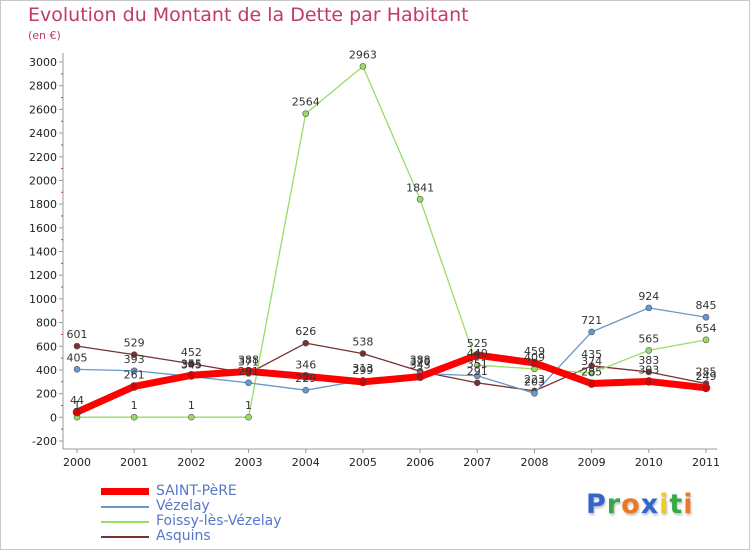 The image size is (750, 550). What do you see at coordinates (306, 102) in the screenshot?
I see `data-label: 2564` at bounding box center [306, 102].